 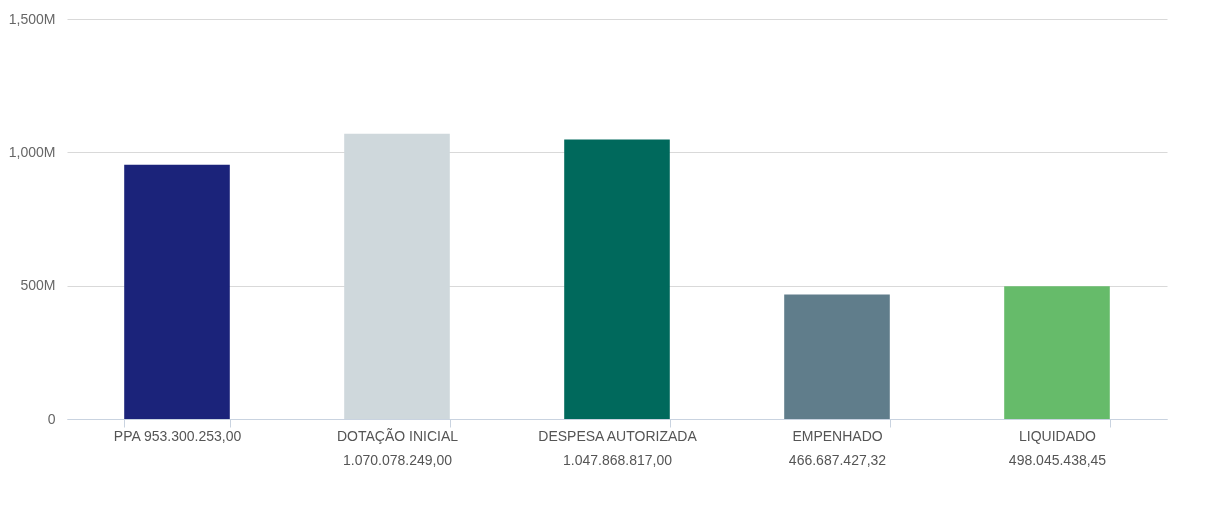 I want to click on x-tick-label: DESPESA AUTORIZADA 1.047.868.817,00, so click(x=618, y=447).